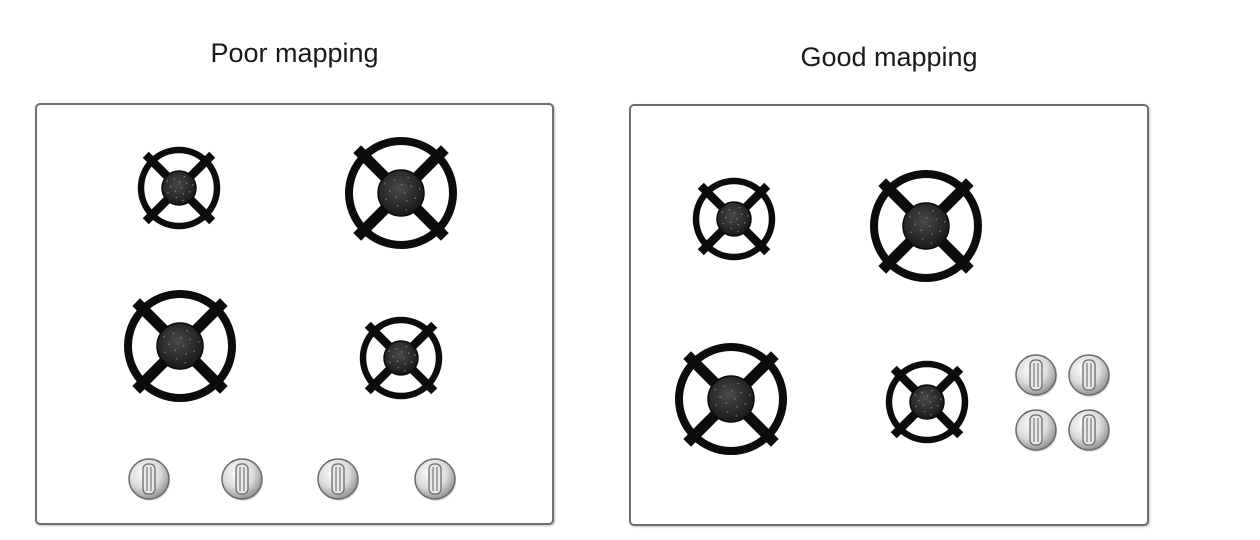 The height and width of the screenshot is (540, 1260). I want to click on knob-front-right-icon, so click(1089, 430).